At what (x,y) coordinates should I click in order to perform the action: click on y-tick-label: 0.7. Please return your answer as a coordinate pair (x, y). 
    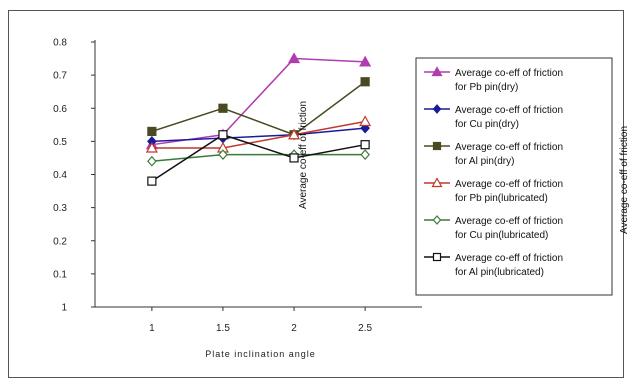
    Looking at the image, I should click on (60, 76).